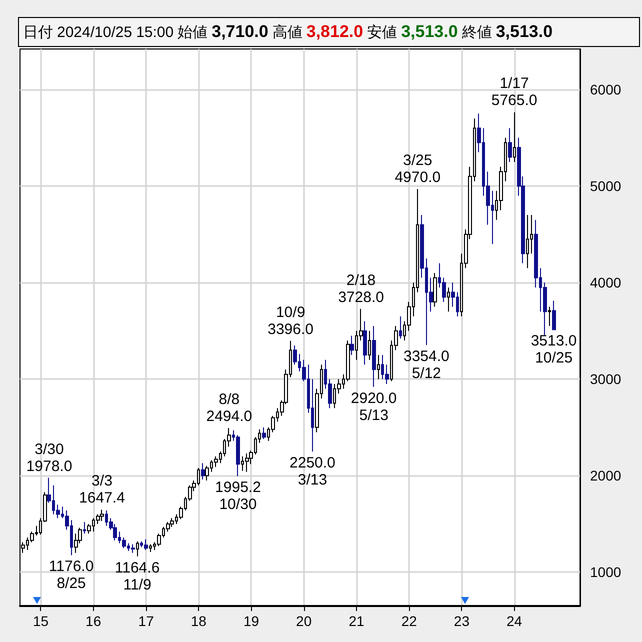 This screenshot has height=642, width=642. Describe the element at coordinates (238, 496) in the screenshot. I see `annotation: 1995.2 10/30` at that location.